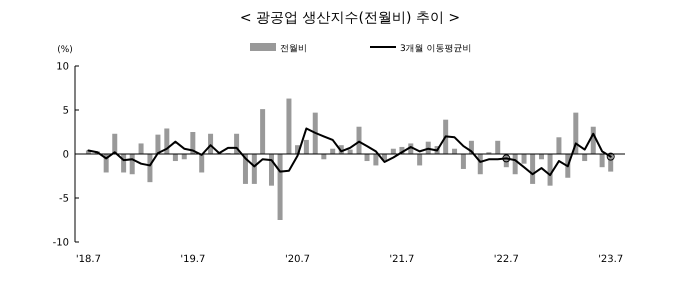 This screenshot has height=296, width=700. I want to click on legend-label: 3개월 이동평균비, so click(436, 49).